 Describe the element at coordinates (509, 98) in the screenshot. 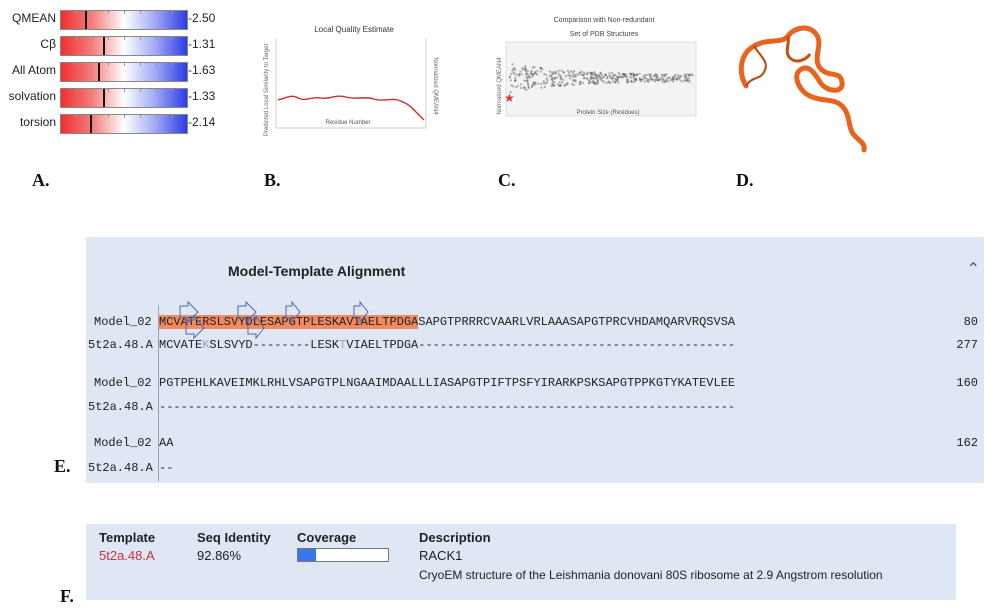

I see `target-star-icon: ★` at that location.